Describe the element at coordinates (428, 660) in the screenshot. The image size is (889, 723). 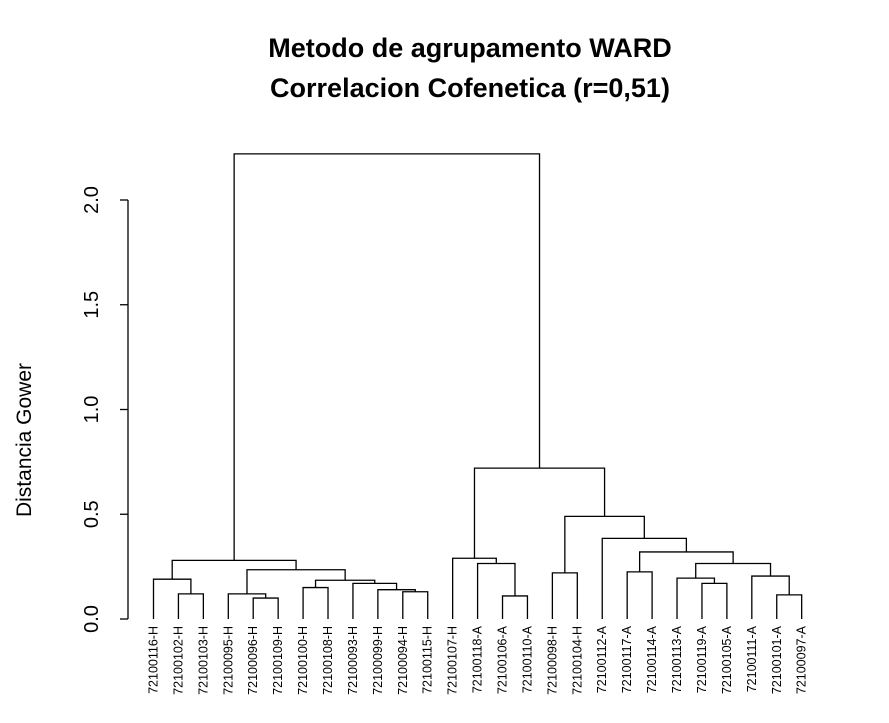
I see `leaf-label: 72100115-H` at that location.